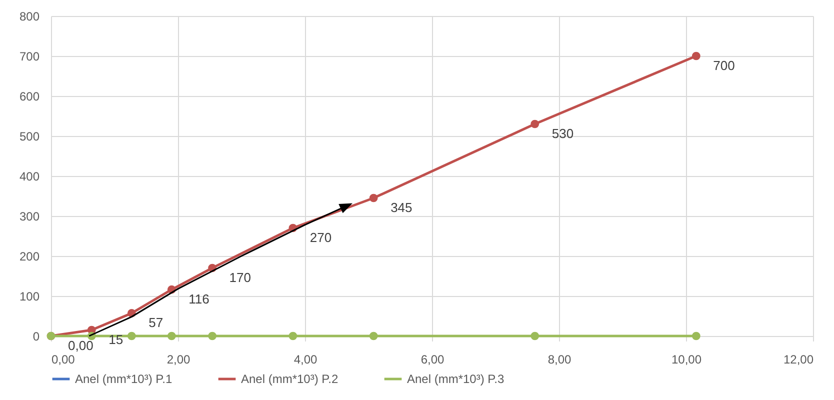 The image size is (834, 400). Describe the element at coordinates (321, 237) in the screenshot. I see `data-label: 270` at that location.